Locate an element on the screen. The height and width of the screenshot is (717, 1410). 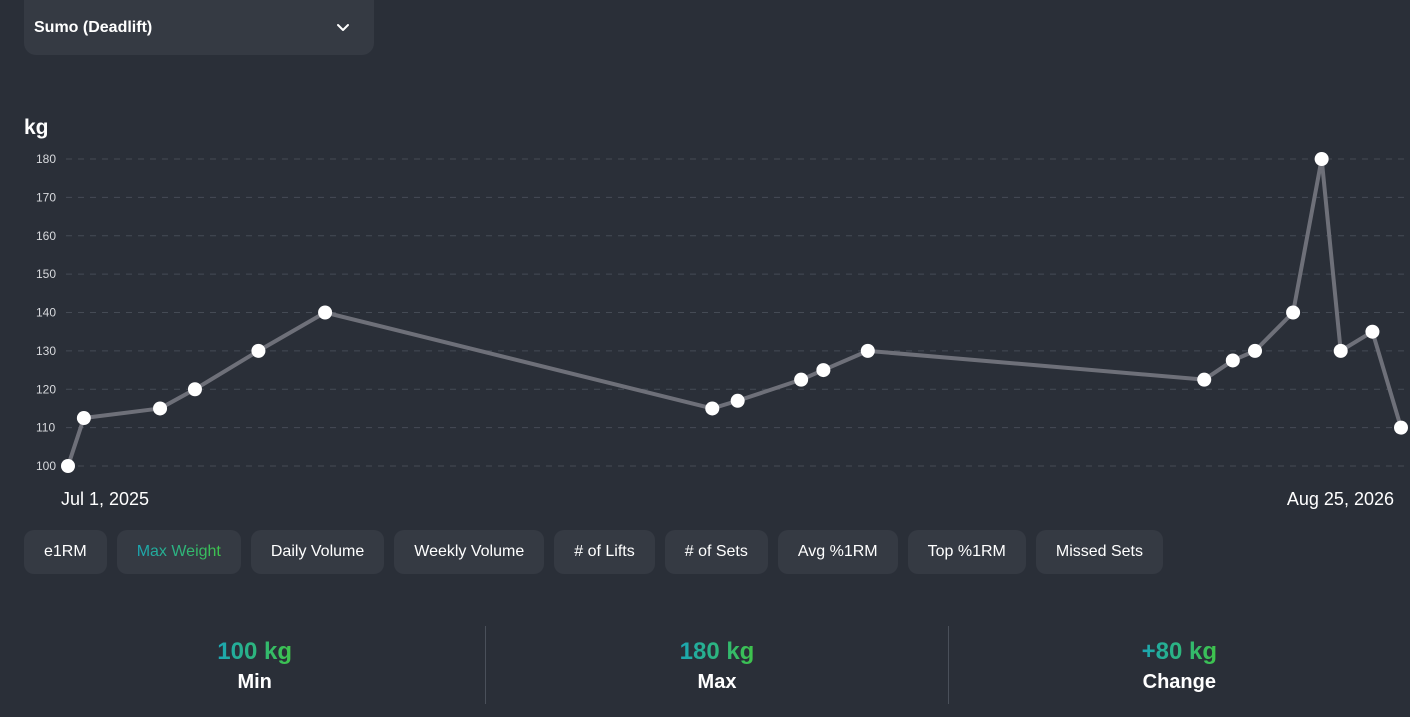
metric-button-missed-sets: Missed Sets is located at coordinates (1099, 552).